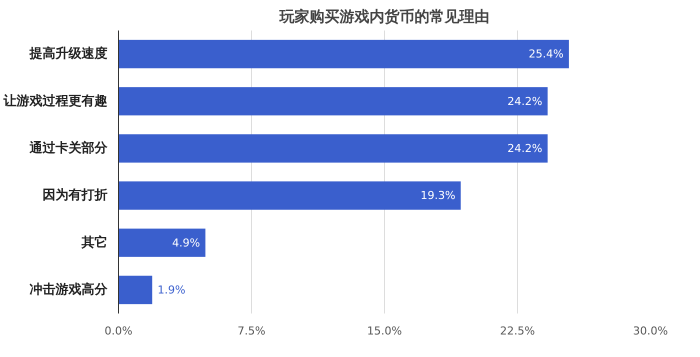  What do you see at coordinates (55, 101) in the screenshot?
I see `y-tick-label: 让游戏过程更有趣` at bounding box center [55, 101].